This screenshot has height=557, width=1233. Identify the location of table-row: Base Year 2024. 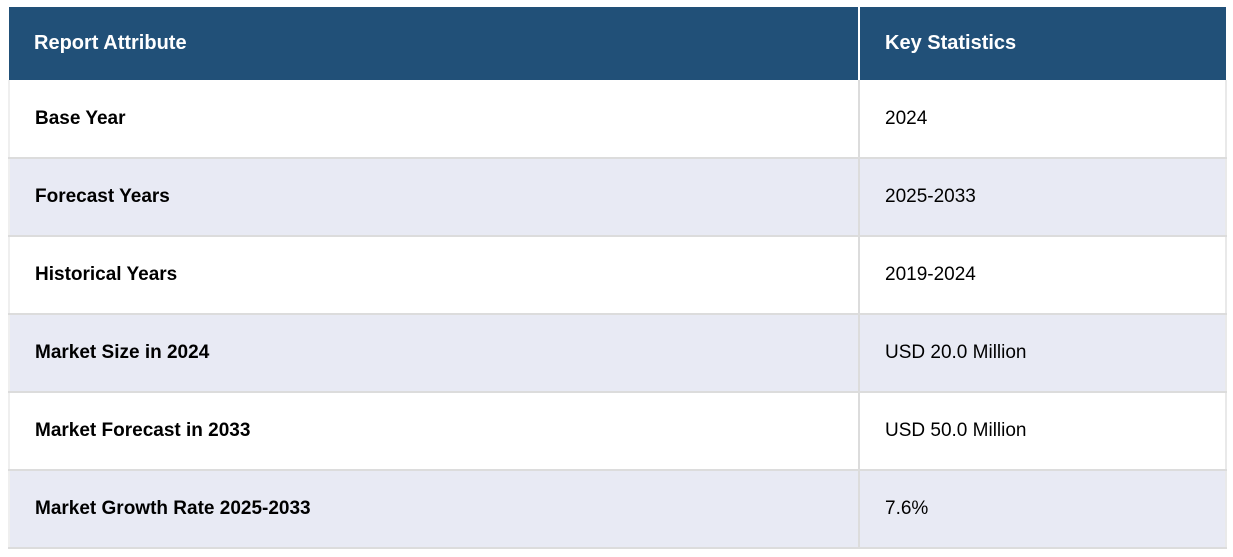
(617, 119).